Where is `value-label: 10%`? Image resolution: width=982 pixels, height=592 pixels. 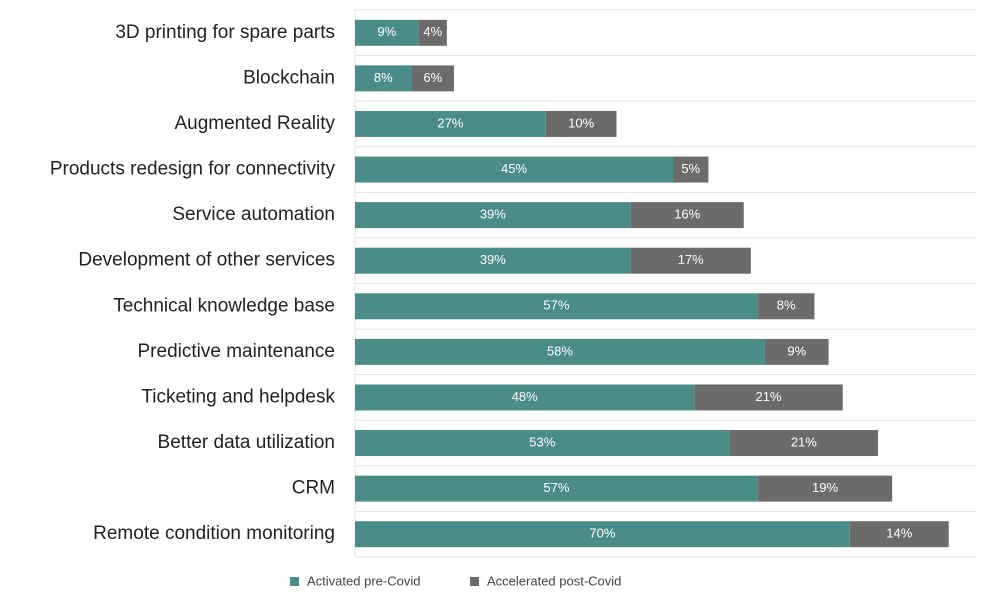 value-label: 10% is located at coordinates (581, 122).